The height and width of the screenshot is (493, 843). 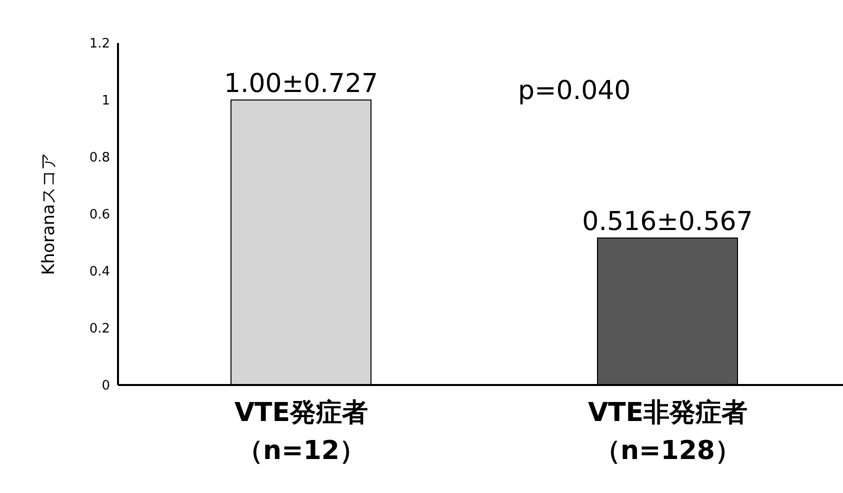 What do you see at coordinates (106, 101) in the screenshot?
I see `y-tick-label: 1` at bounding box center [106, 101].